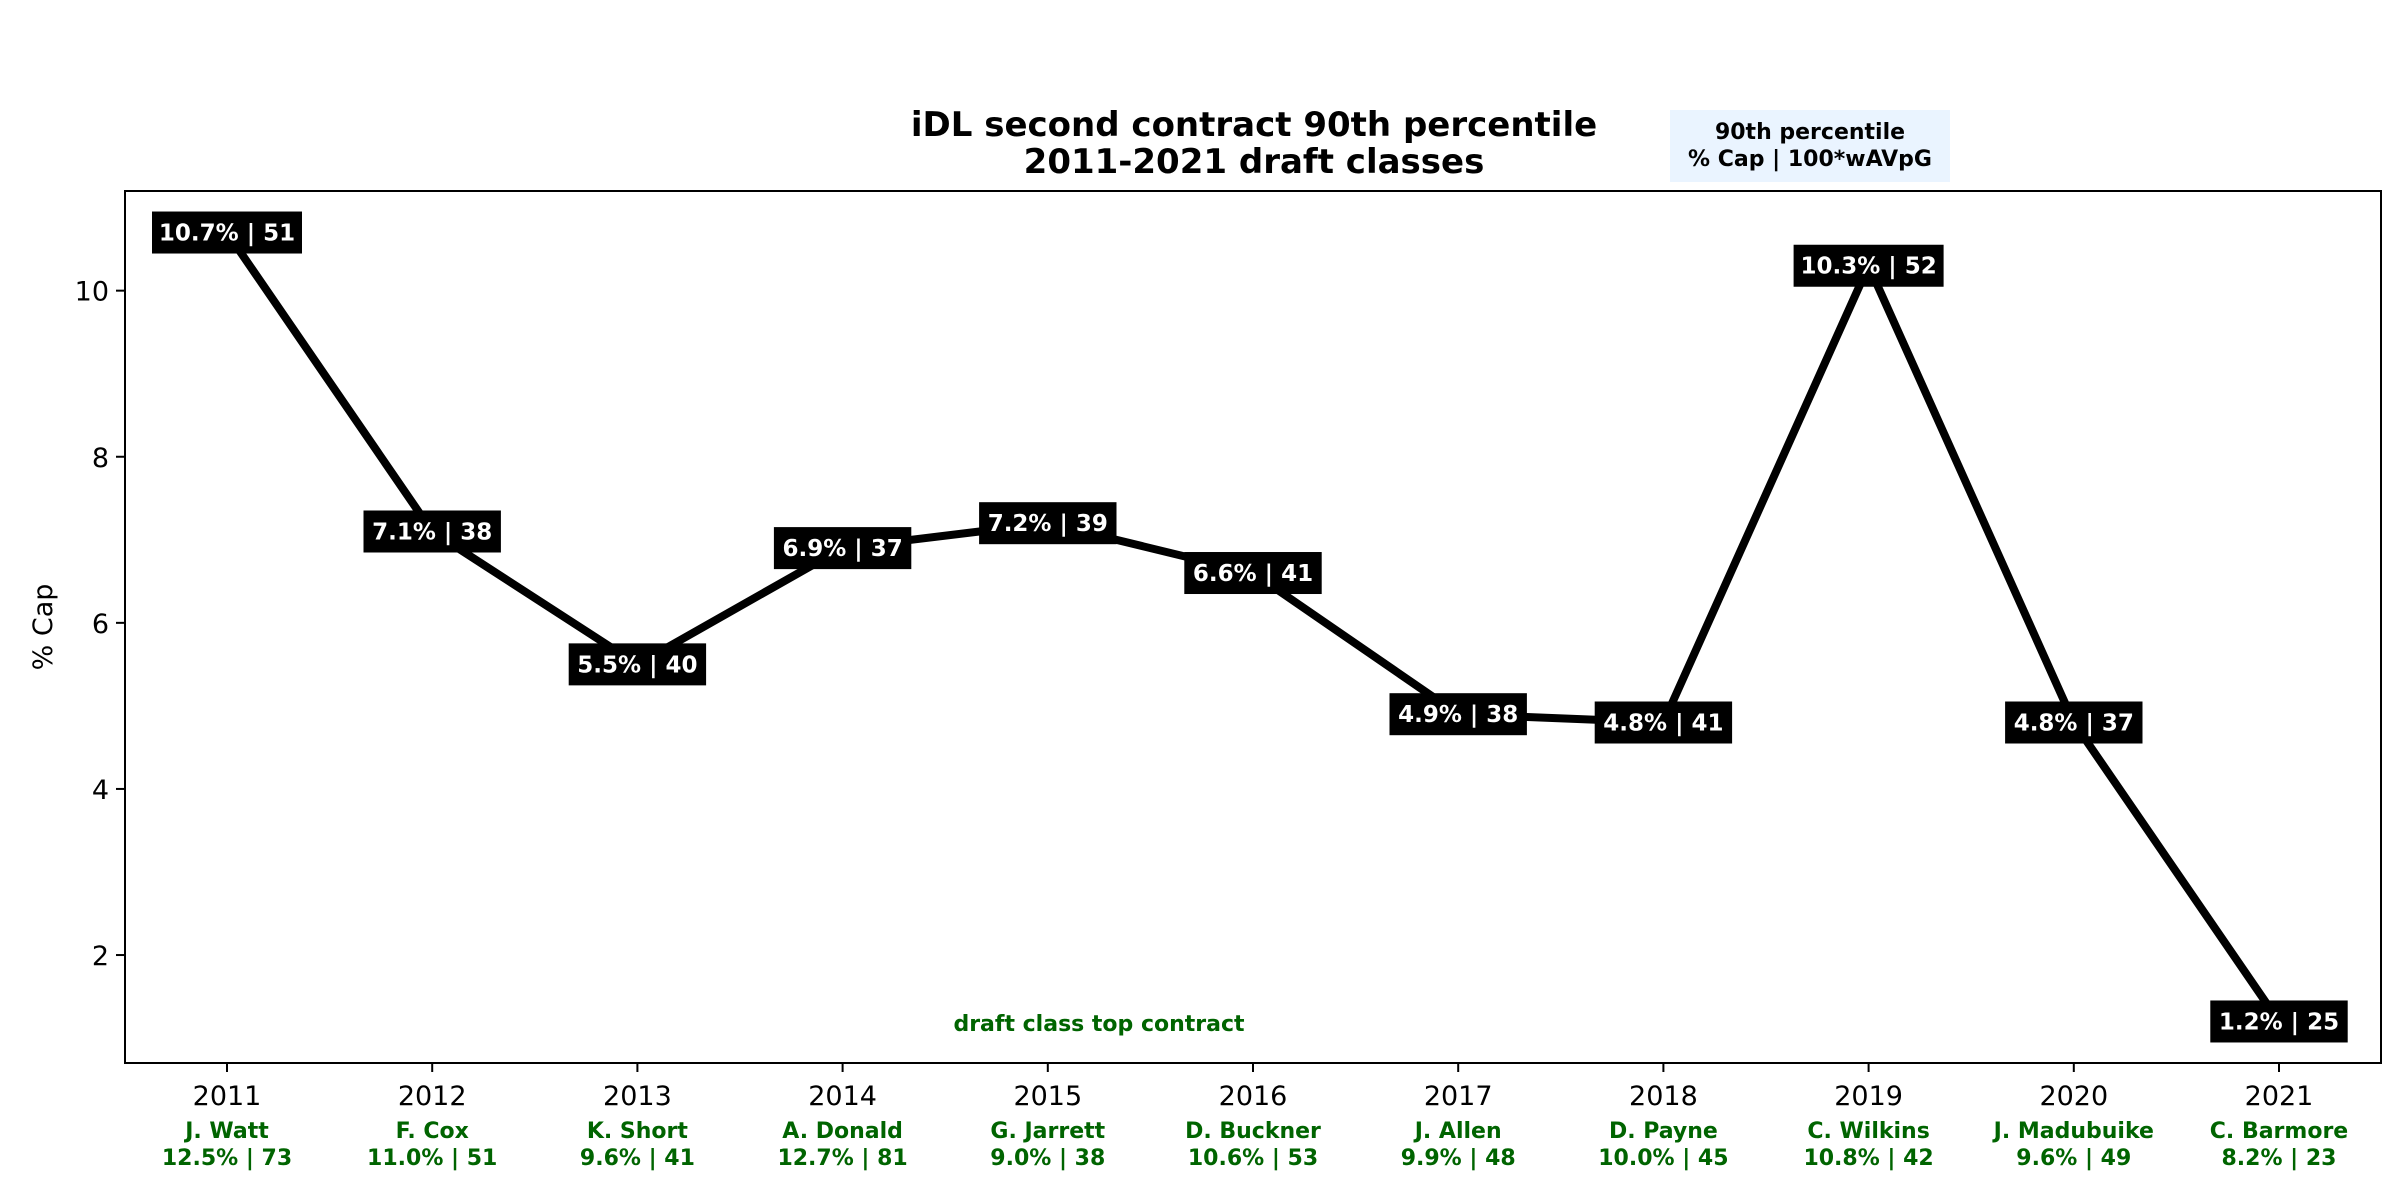  I want to click on top-contract-stats: 12.7% | 81, so click(842, 1158).